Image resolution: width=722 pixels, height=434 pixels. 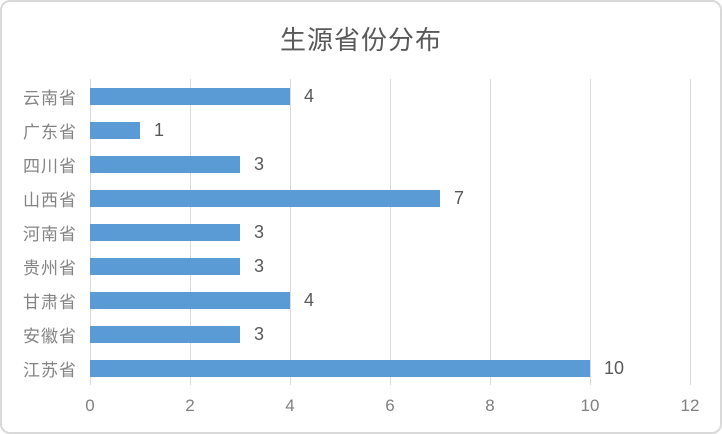 I want to click on x-tick-label: 6, so click(x=390, y=405).